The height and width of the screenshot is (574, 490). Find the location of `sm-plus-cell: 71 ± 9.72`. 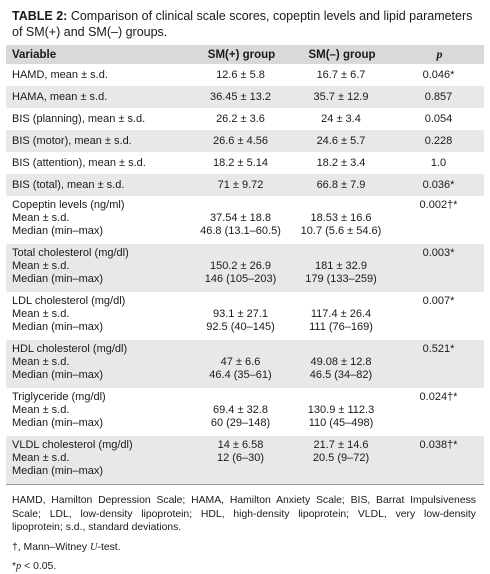

sm-plus-cell: 71 ± 9.72 is located at coordinates (240, 184).